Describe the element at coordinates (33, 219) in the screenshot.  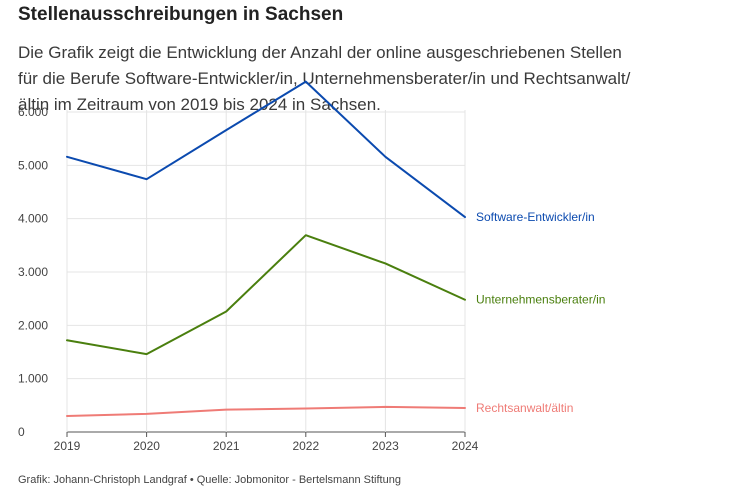
I see `y-tick-label: 4.000` at that location.